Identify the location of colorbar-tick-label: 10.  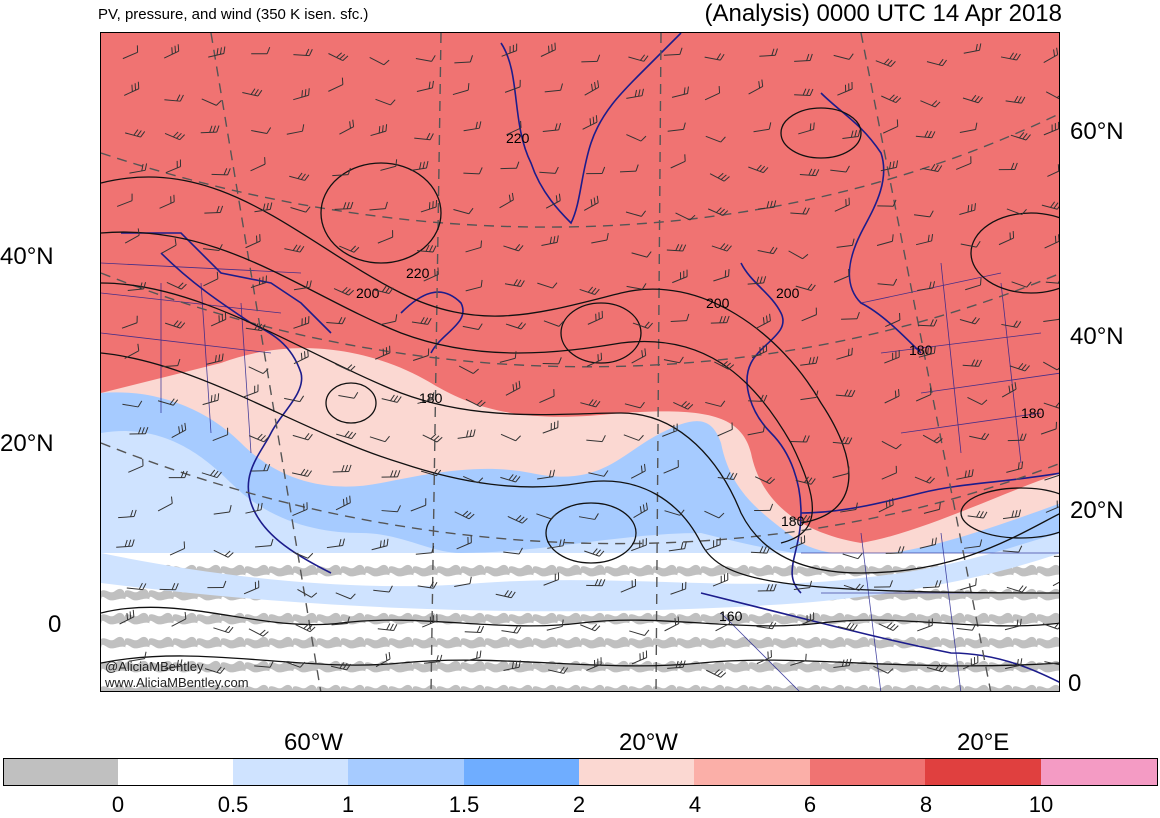
(1041, 805).